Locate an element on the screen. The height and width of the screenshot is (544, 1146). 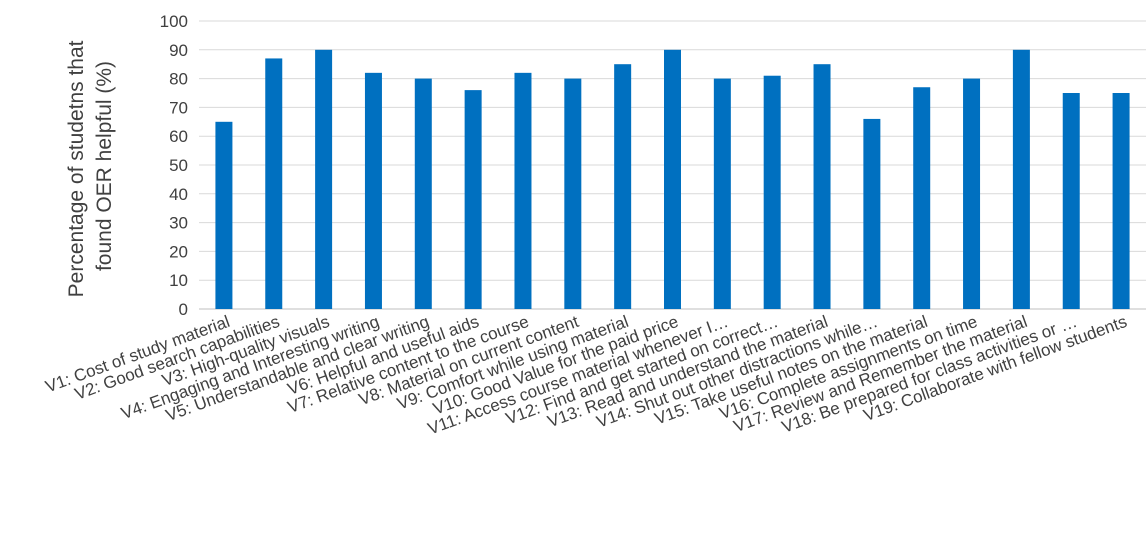
y-tick-label: 20 is located at coordinates (178, 251).